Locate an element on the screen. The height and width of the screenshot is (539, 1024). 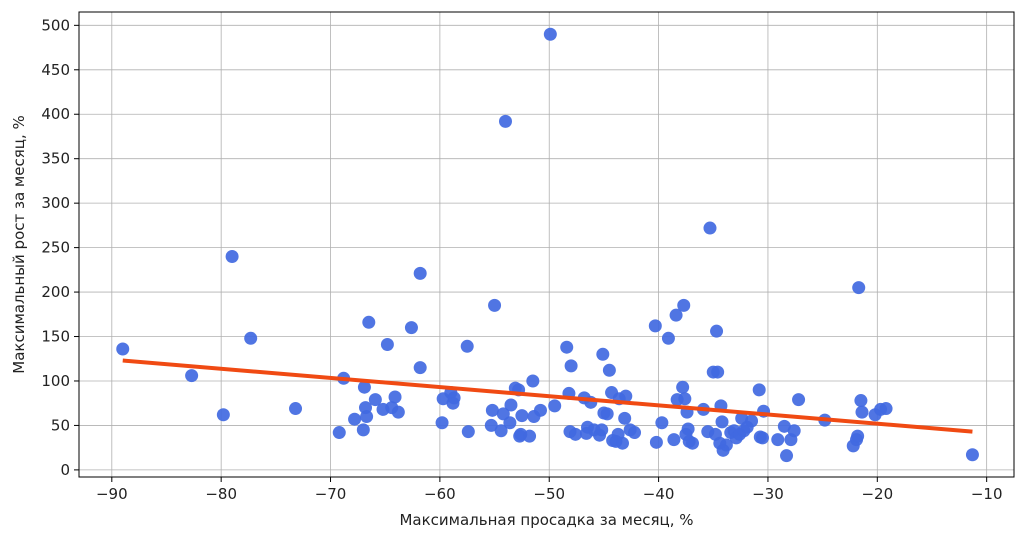
trend-line-group is located at coordinates (547, 396).